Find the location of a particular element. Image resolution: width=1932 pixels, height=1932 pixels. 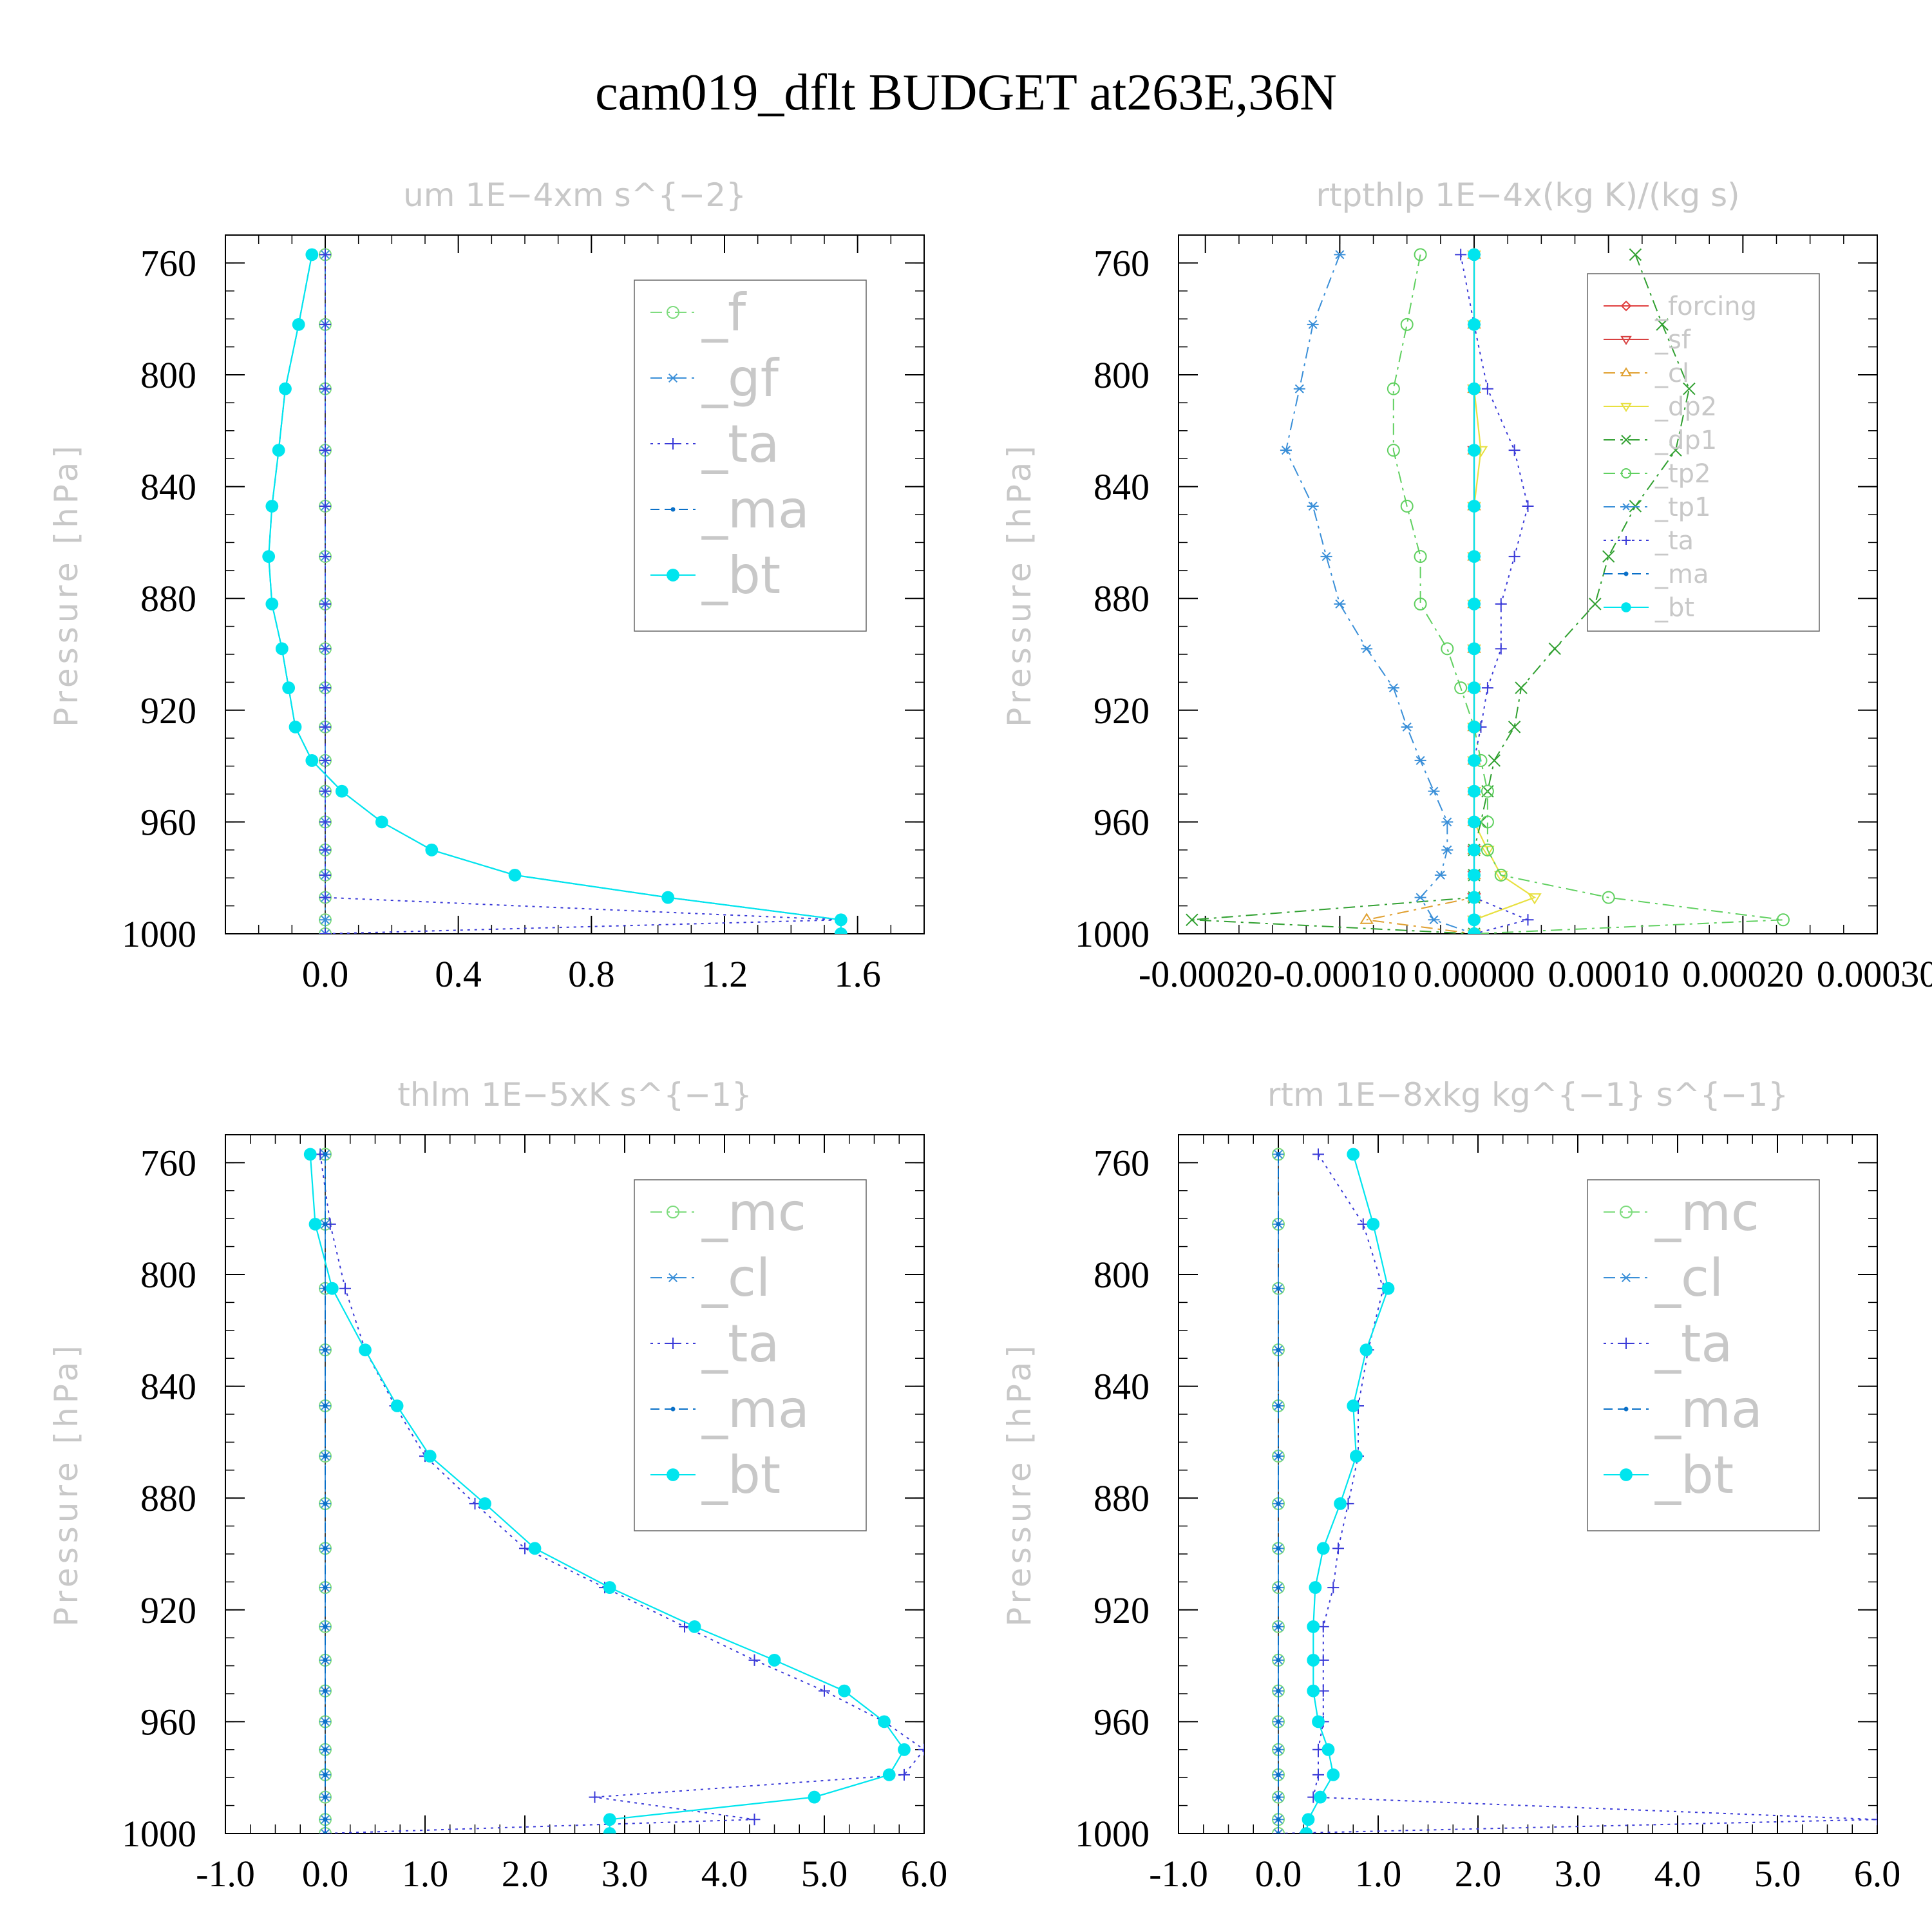

y-tick-label: 800 is located at coordinates (1122, 1275).